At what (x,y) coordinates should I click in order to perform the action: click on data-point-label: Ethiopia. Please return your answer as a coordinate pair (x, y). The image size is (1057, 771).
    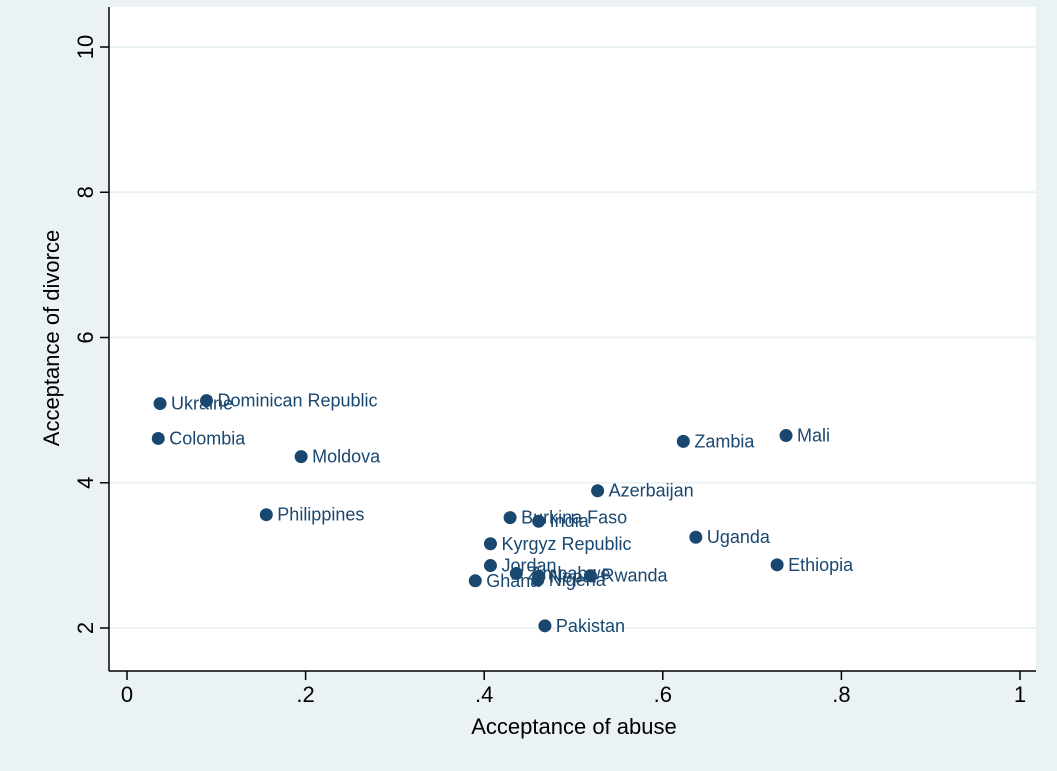
    Looking at the image, I should click on (821, 565).